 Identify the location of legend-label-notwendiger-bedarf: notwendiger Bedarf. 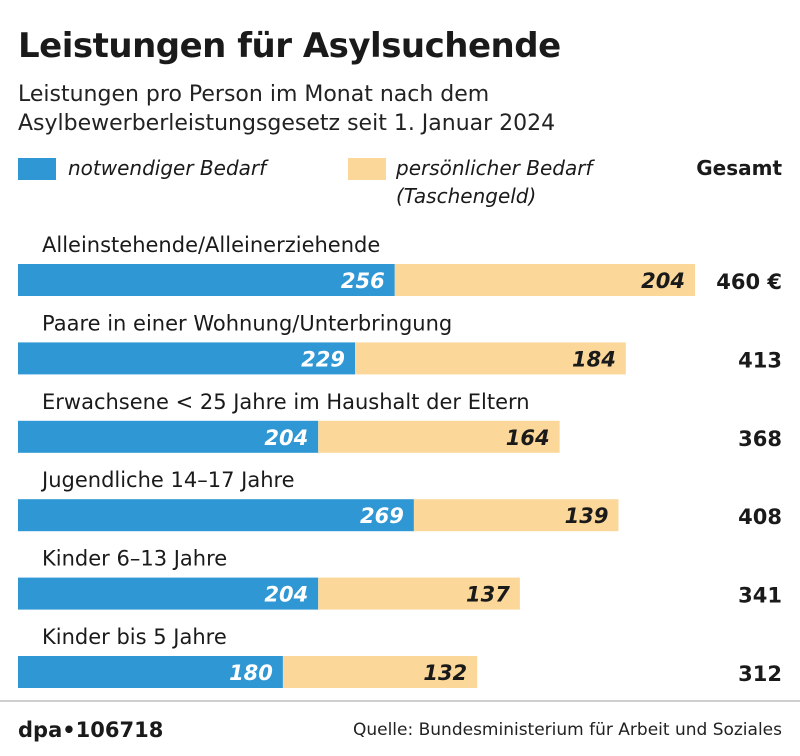
(167, 168).